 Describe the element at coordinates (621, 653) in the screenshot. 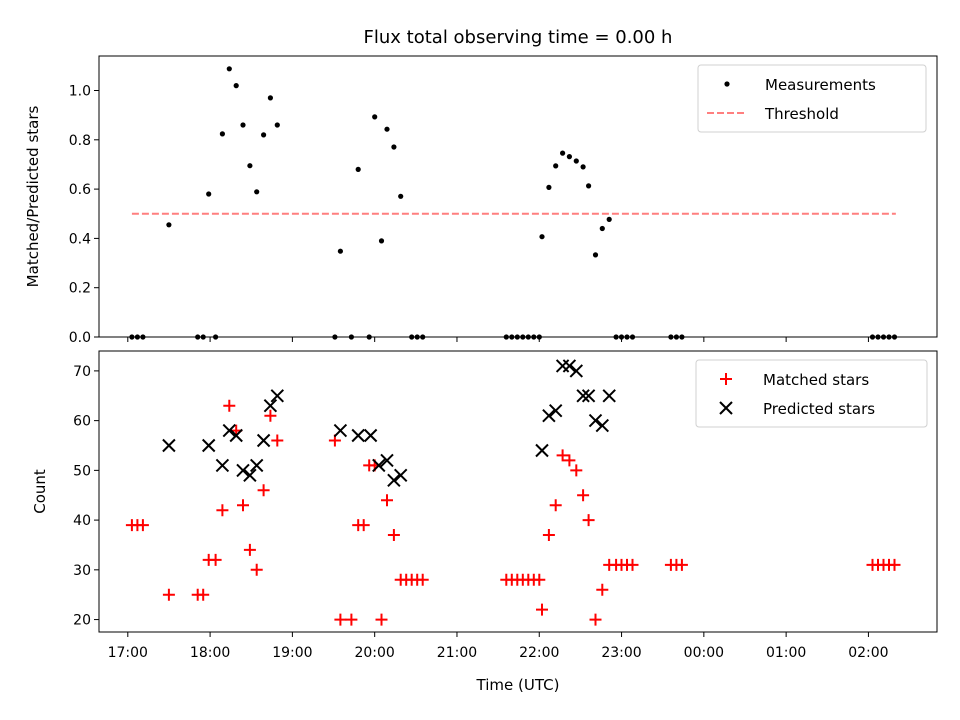

I see `x-tick-label: 23:00` at that location.